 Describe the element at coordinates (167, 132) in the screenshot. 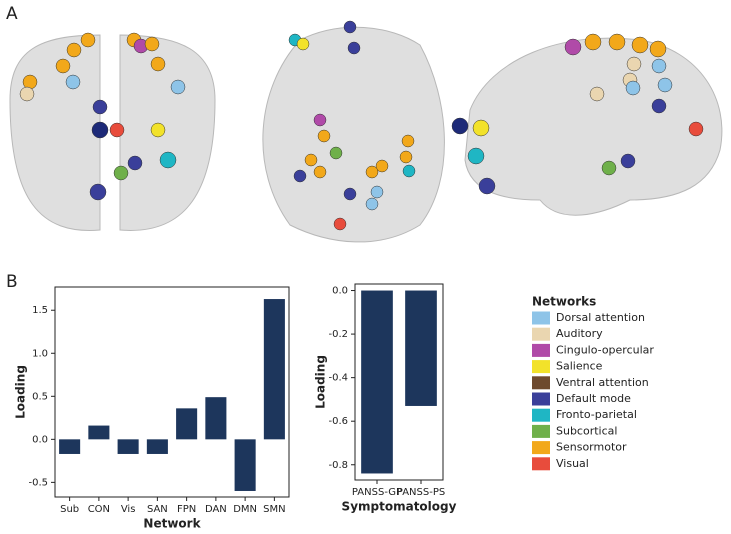

I see `brain-hemisphere` at that location.